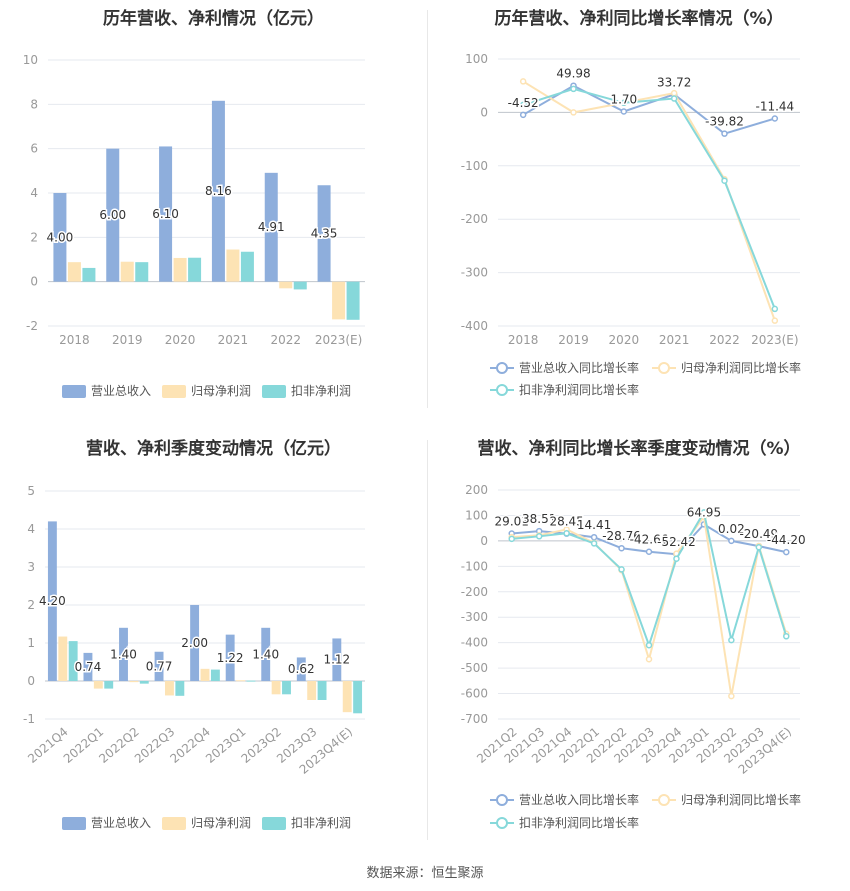 Image resolution: width=850 pixels, height=891 pixels. I want to click on y-tick-label: 6, so click(34, 149).